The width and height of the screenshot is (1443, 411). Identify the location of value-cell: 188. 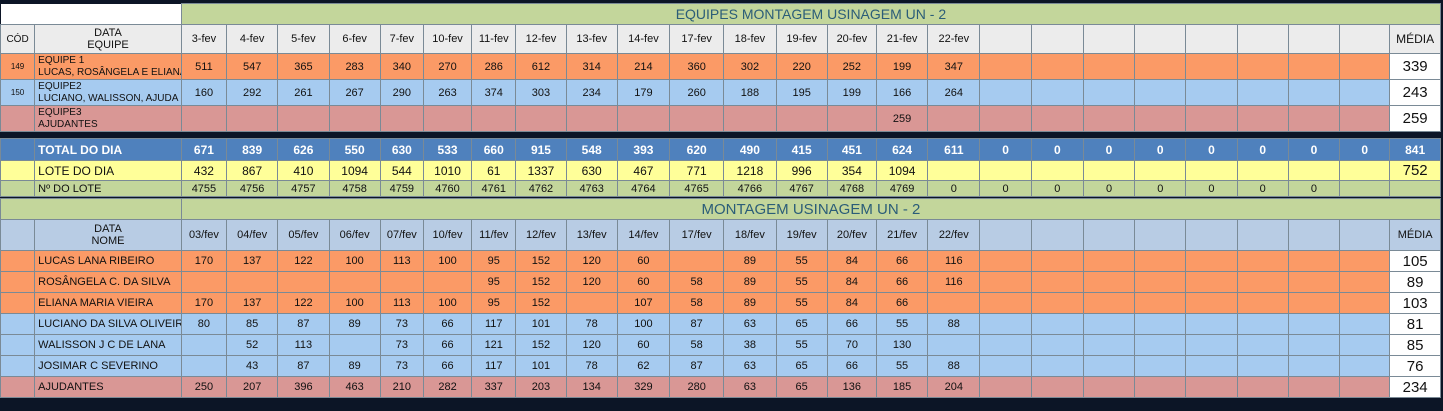
(750, 92).